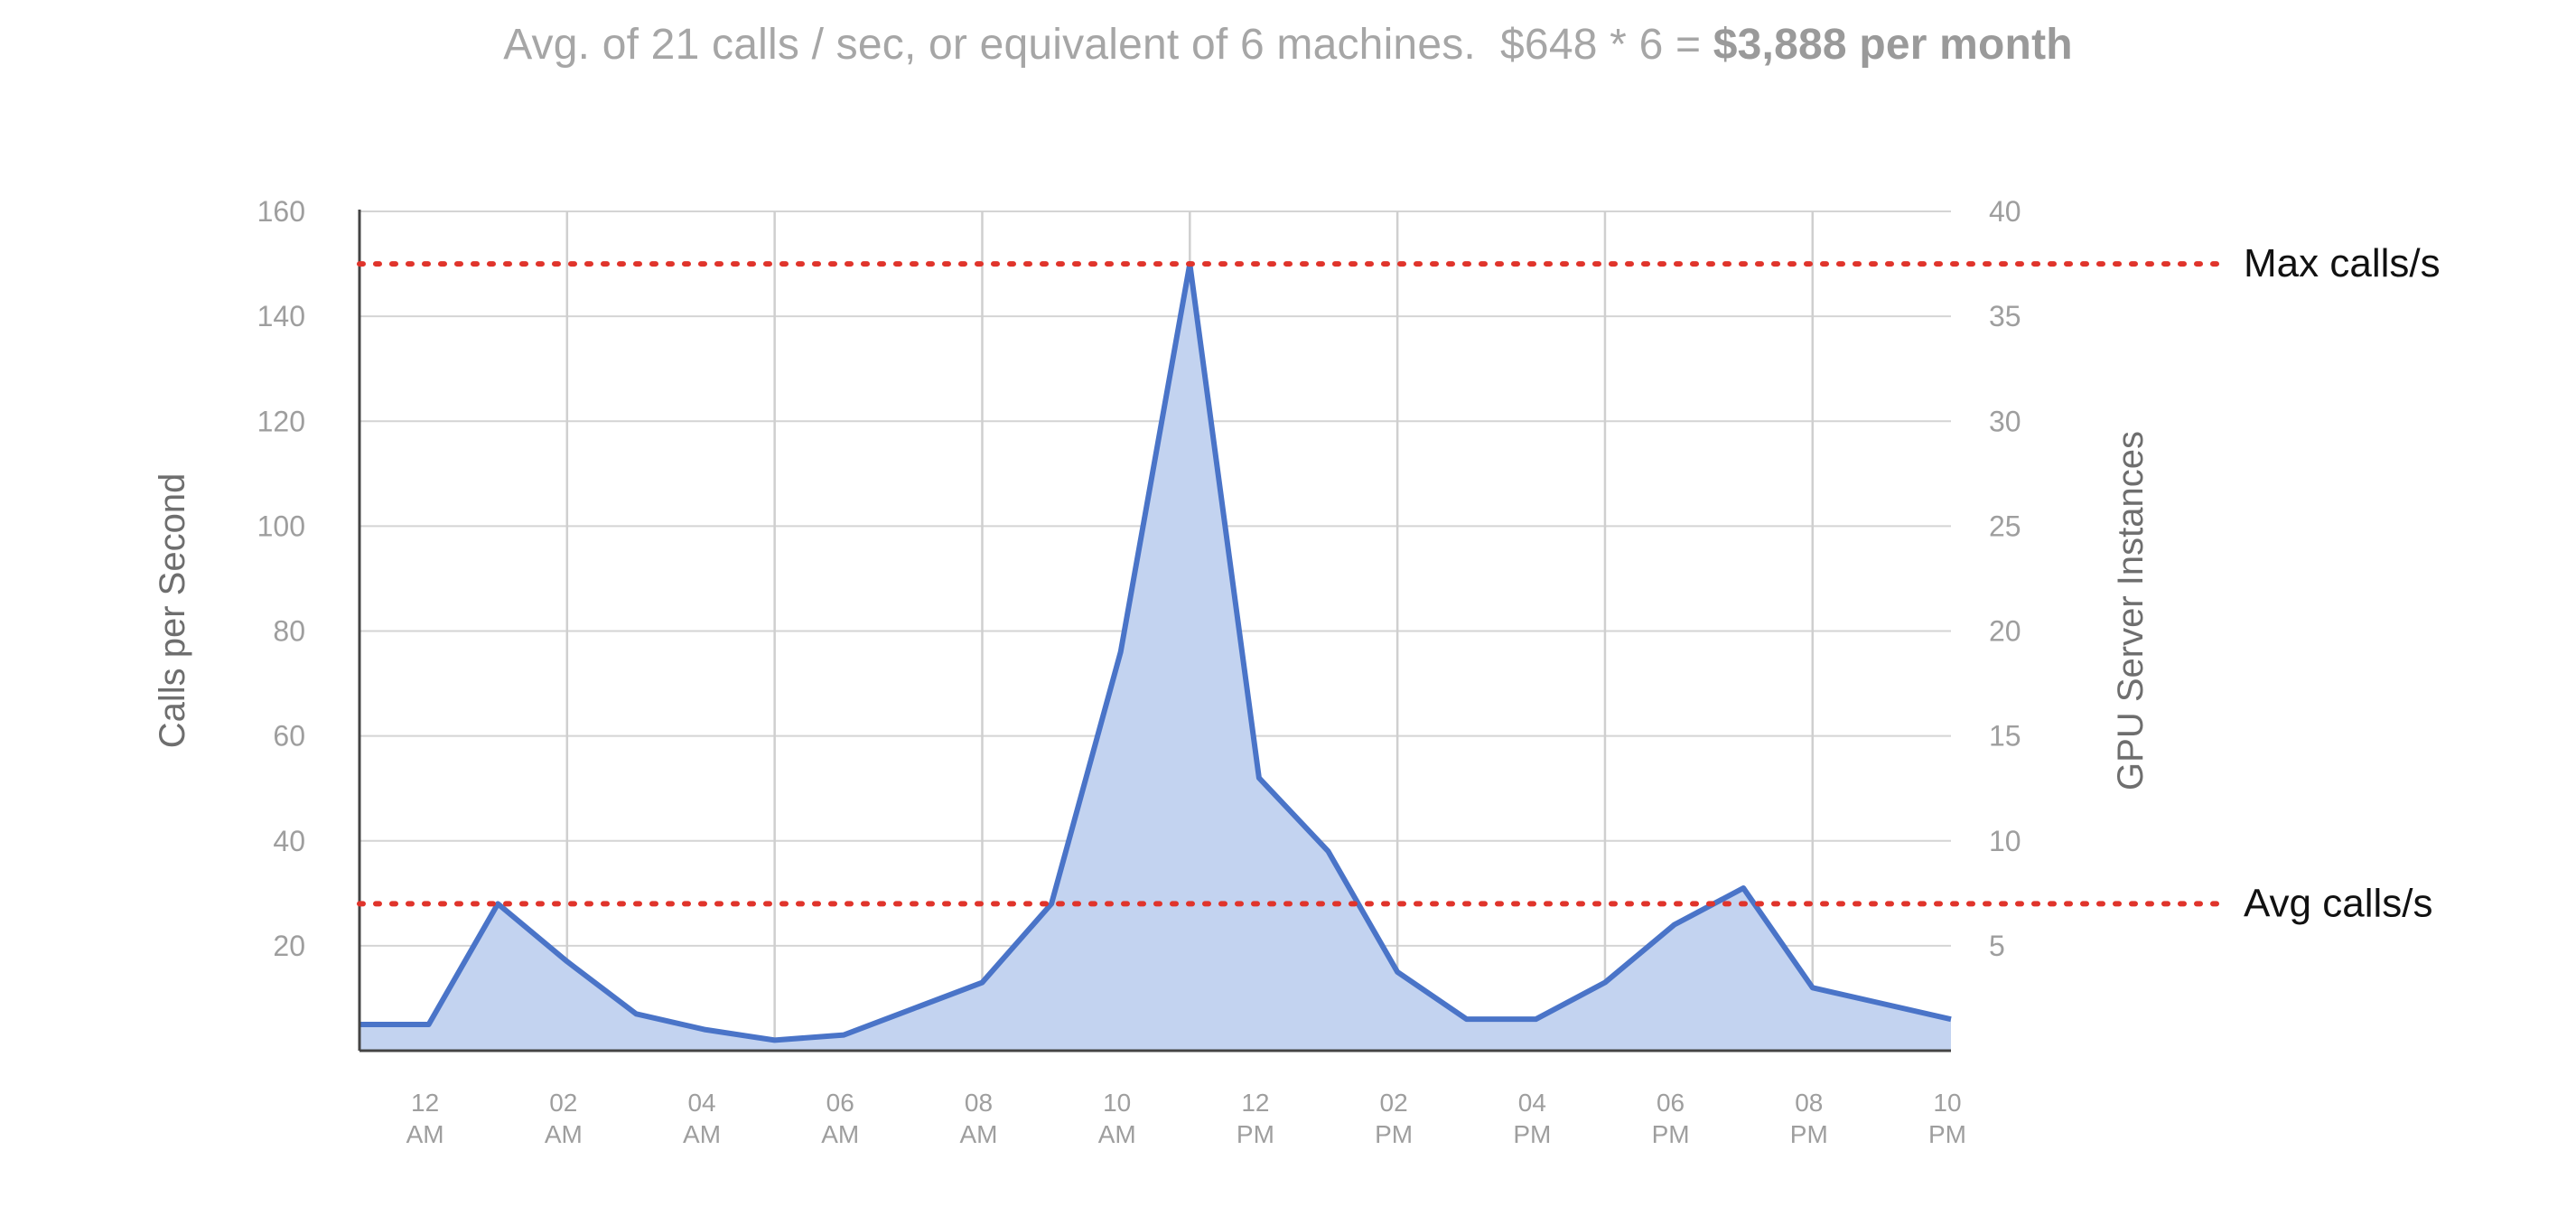  I want to click on reference-label: Max calls/s, so click(2342, 263).